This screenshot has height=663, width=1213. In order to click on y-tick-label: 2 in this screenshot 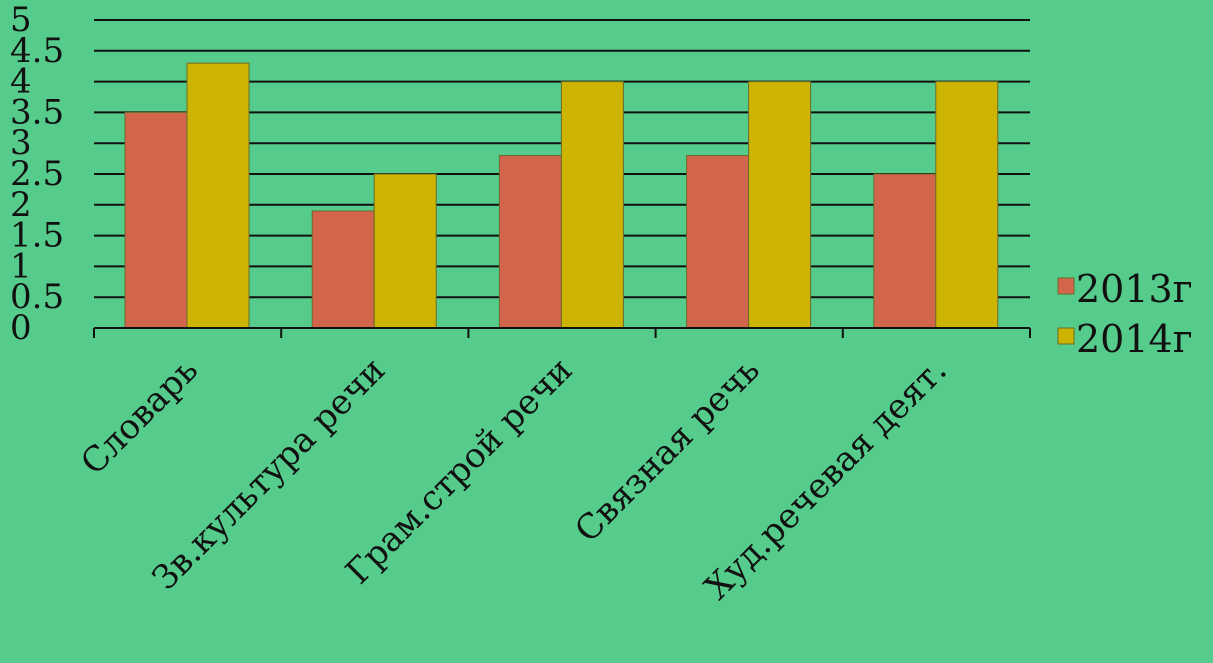, I will do `click(21, 205)`.